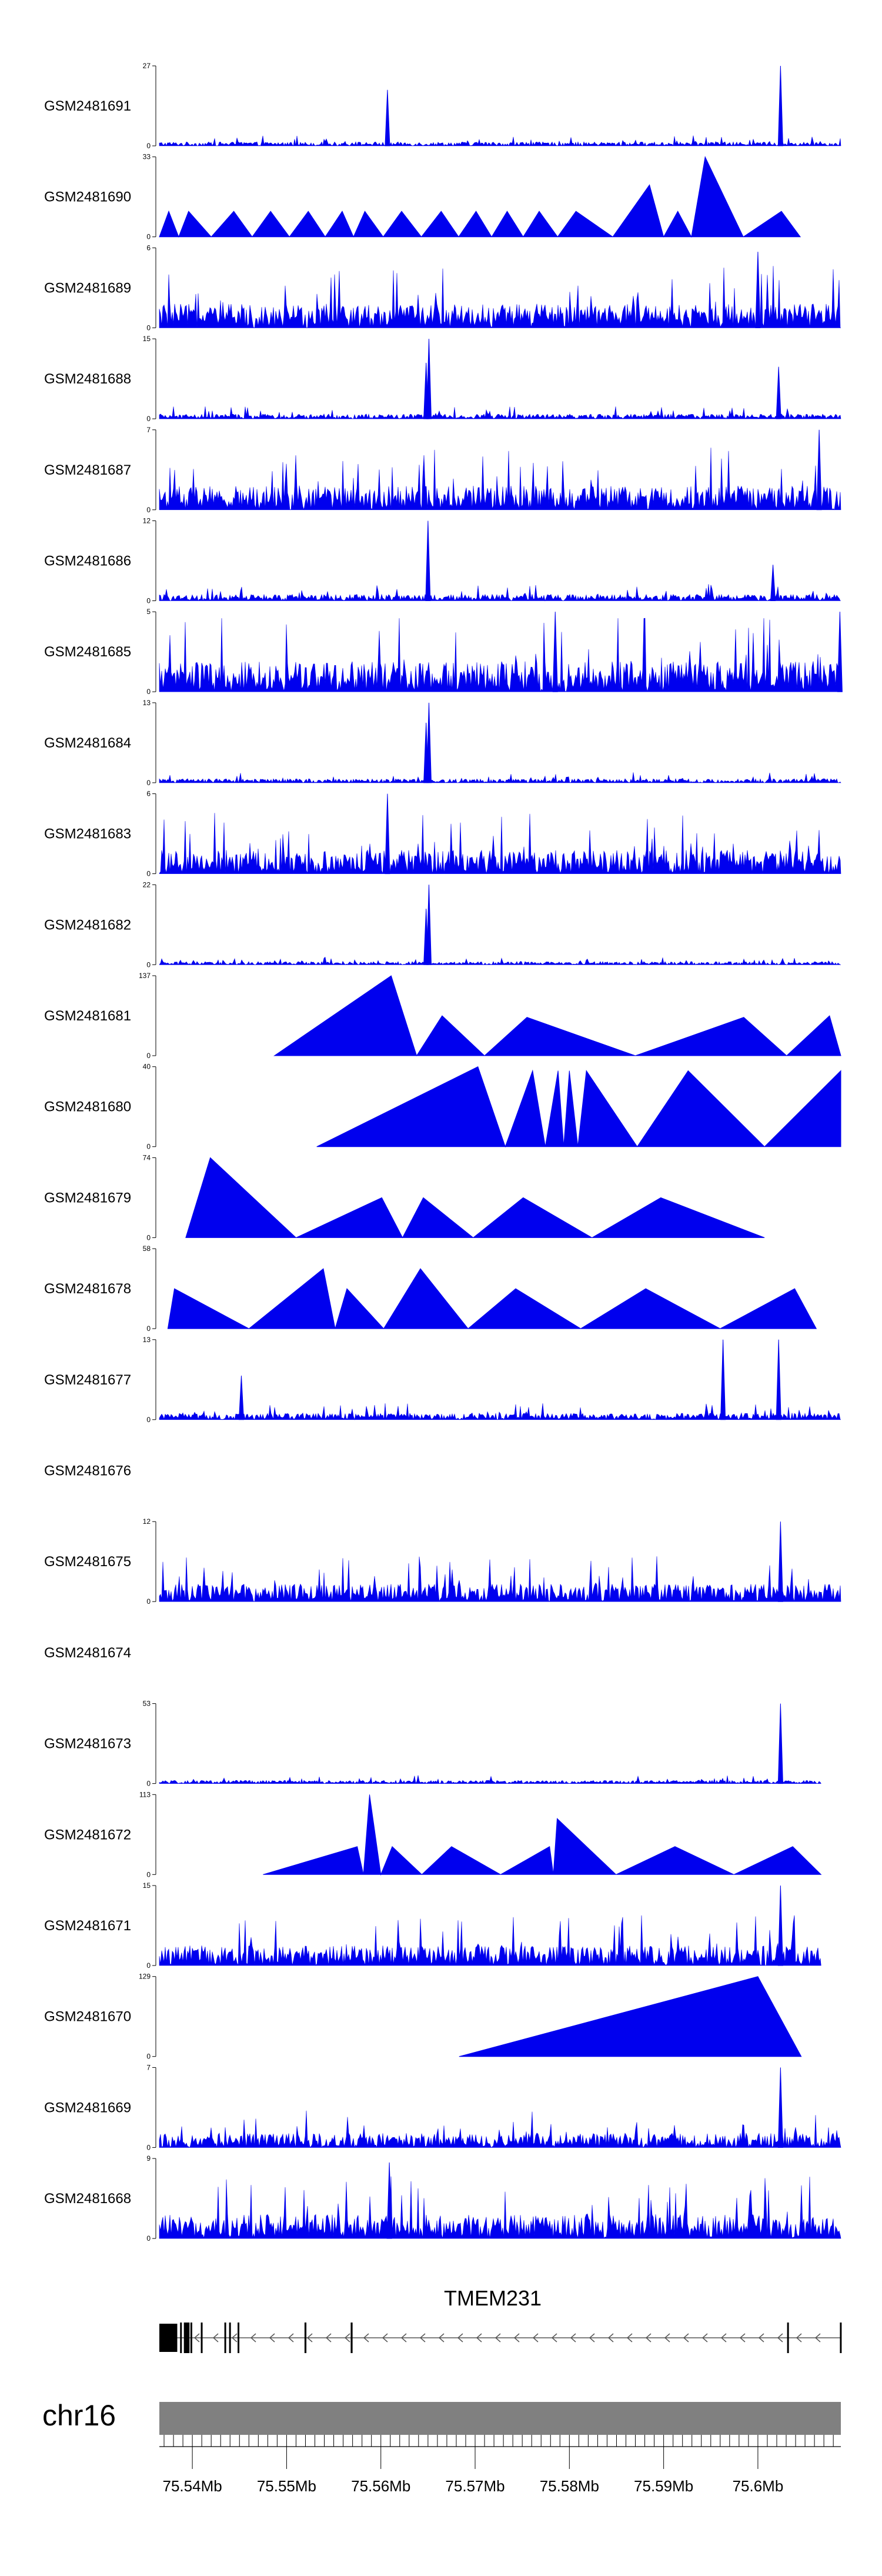 This screenshot has height=2576, width=882. Describe the element at coordinates (423, 2017) in the screenshot. I see `track-GSM2481670: GSM2481670 129 0` at that location.